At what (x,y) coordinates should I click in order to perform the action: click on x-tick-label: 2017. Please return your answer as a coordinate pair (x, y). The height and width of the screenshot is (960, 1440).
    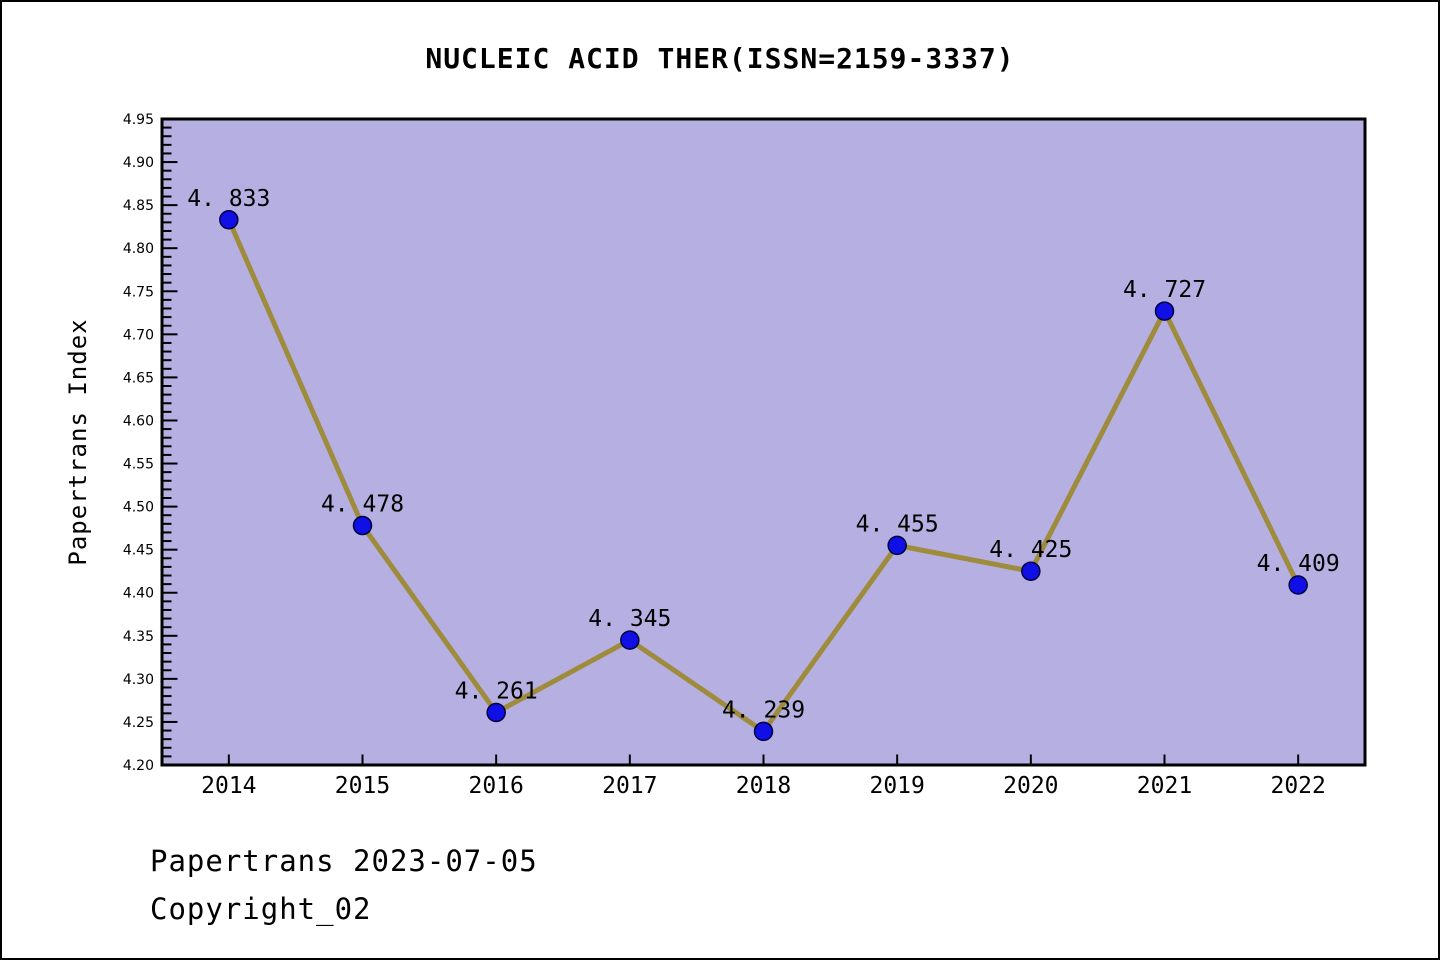
    Looking at the image, I should click on (629, 786).